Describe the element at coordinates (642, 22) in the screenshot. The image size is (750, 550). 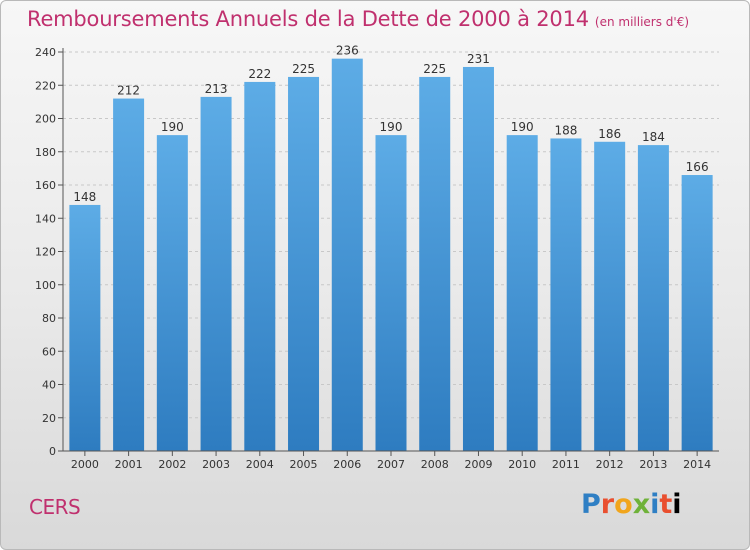
I see `chart-unit: (en milliers d'€)` at that location.